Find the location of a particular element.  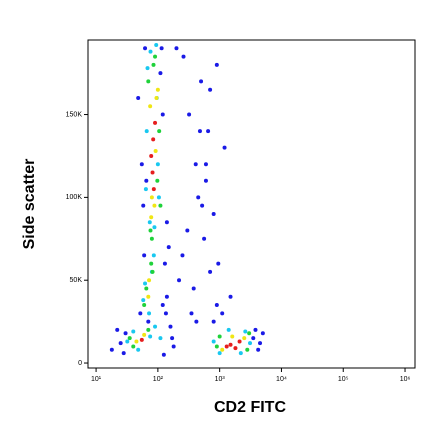

y-tick-label: 150K is located at coordinates (74, 114).